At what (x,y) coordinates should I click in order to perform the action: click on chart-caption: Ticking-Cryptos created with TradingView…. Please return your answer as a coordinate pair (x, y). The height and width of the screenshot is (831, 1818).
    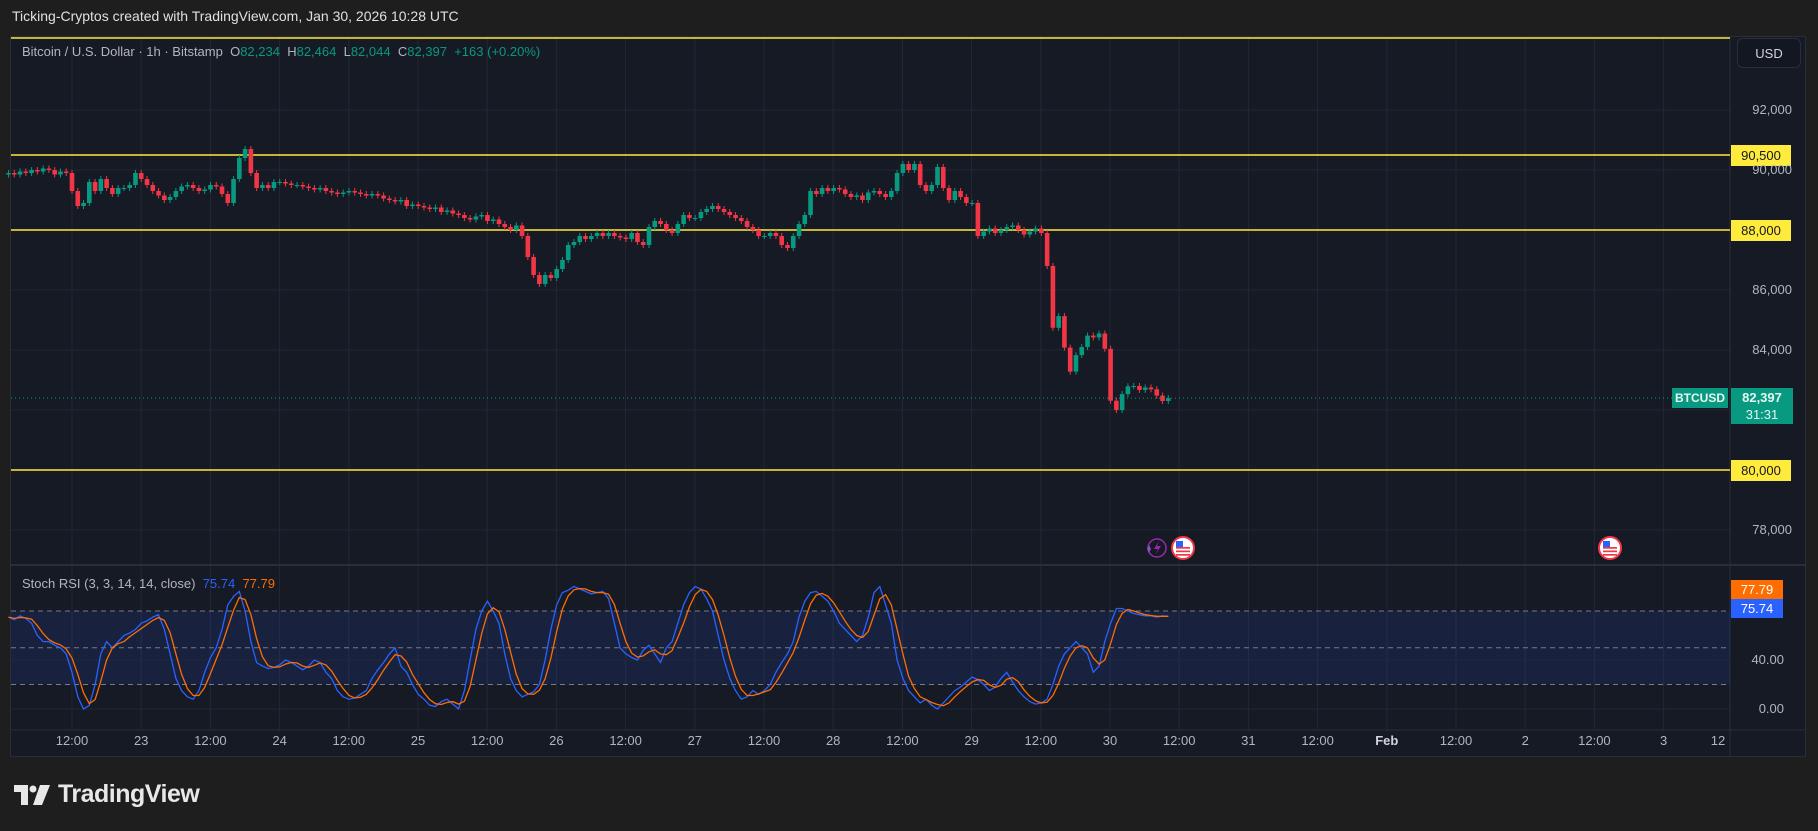
    Looking at the image, I should click on (235, 16).